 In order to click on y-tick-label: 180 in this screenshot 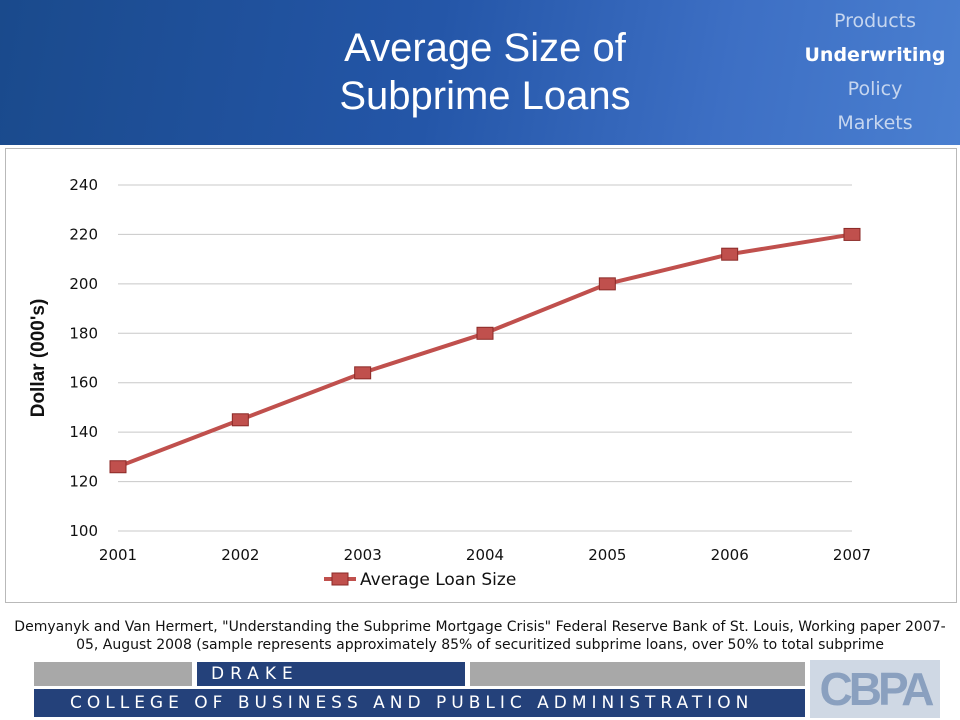, I will do `click(83, 333)`.